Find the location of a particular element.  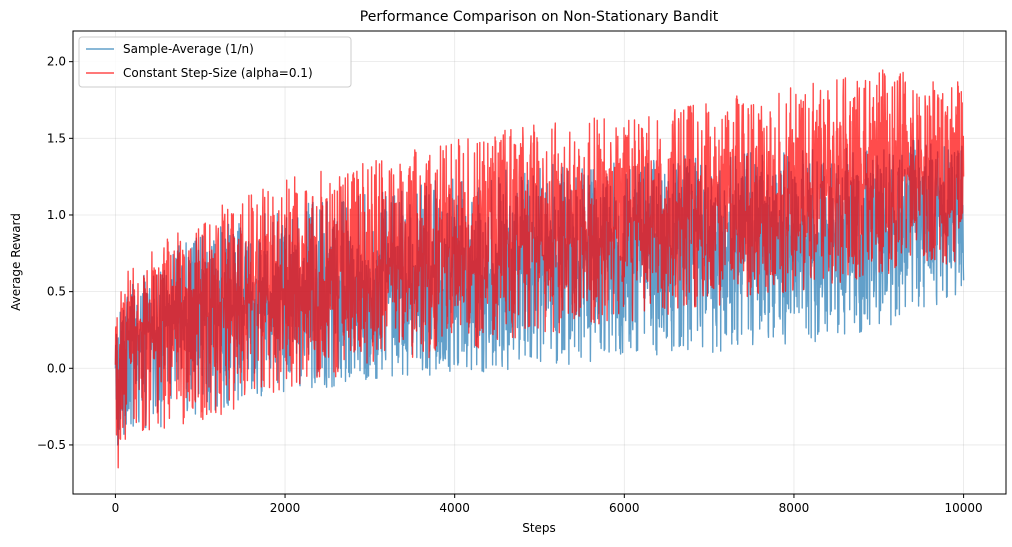

x-tick-label: 0 is located at coordinates (116, 508).